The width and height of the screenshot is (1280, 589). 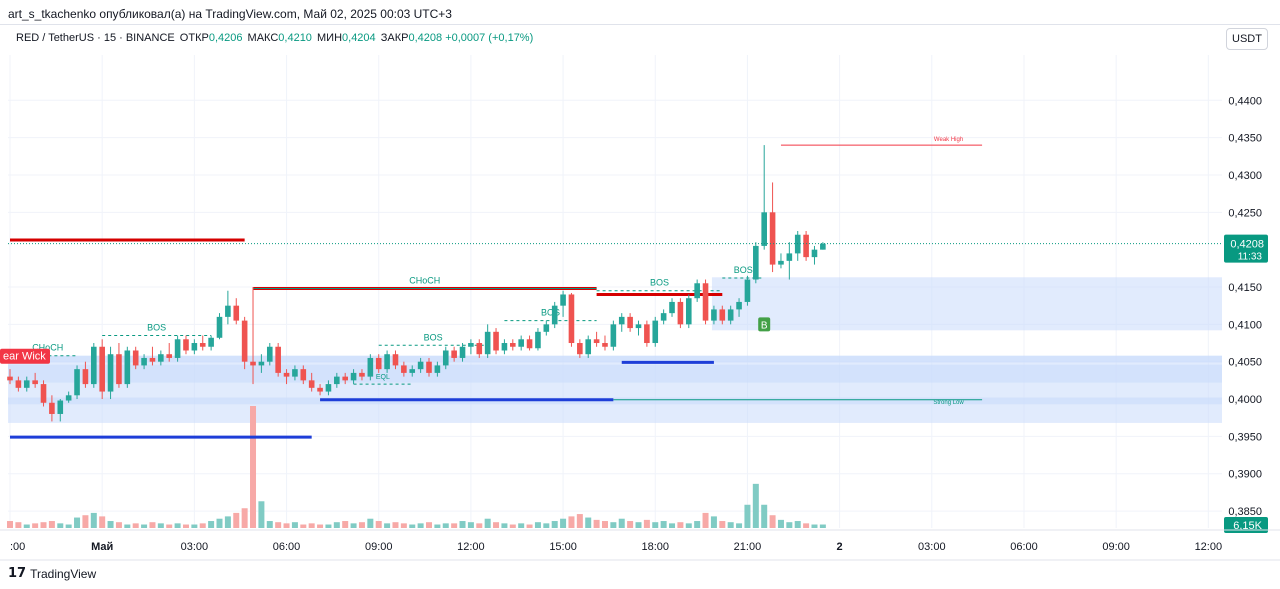 What do you see at coordinates (394, 38) in the screenshot?
I see `close-label: ЗАКР` at bounding box center [394, 38].